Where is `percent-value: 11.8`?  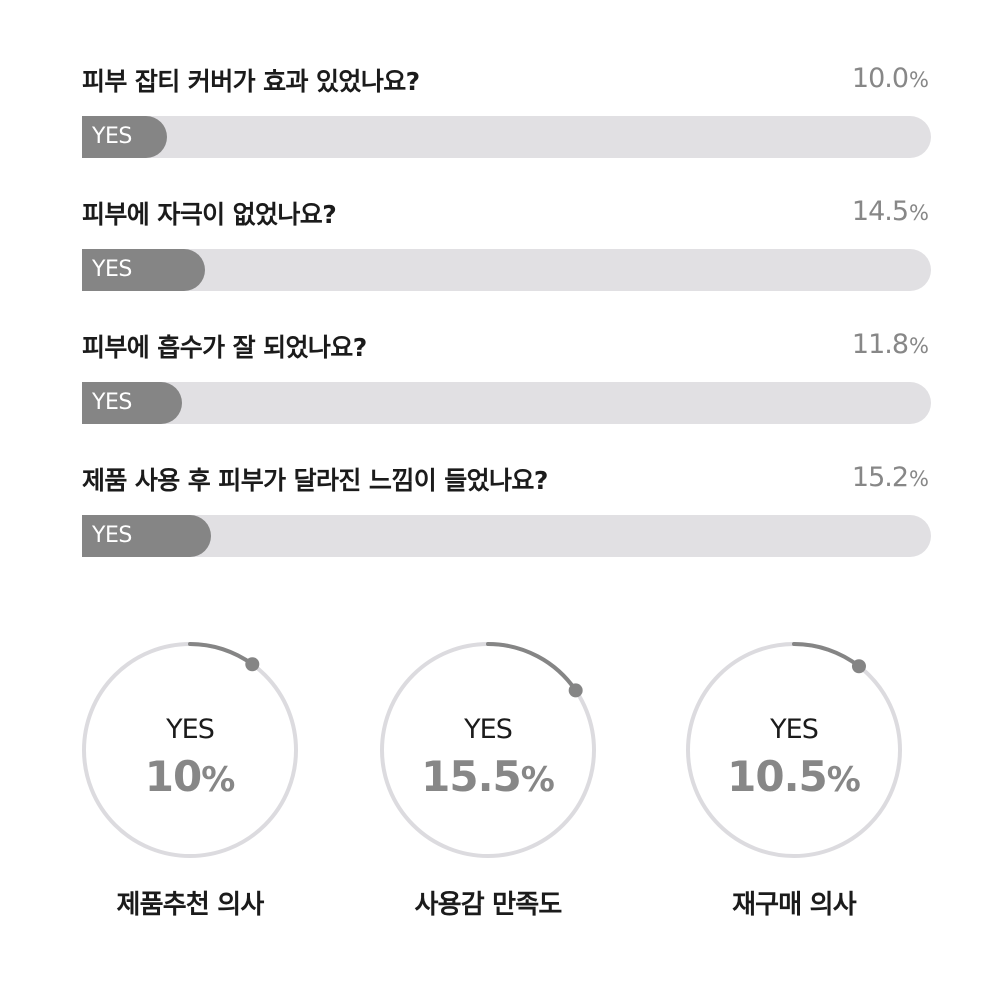 percent-value: 11.8 is located at coordinates (880, 344).